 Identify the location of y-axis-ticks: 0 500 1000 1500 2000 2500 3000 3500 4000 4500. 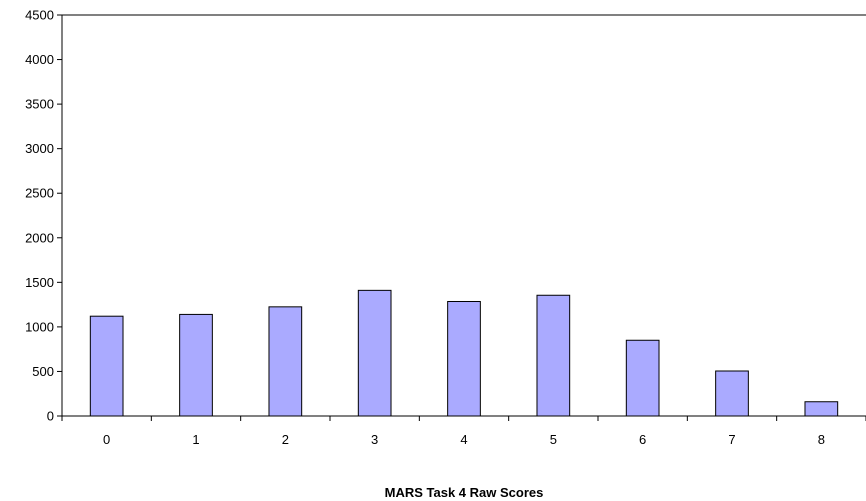
(43, 216).